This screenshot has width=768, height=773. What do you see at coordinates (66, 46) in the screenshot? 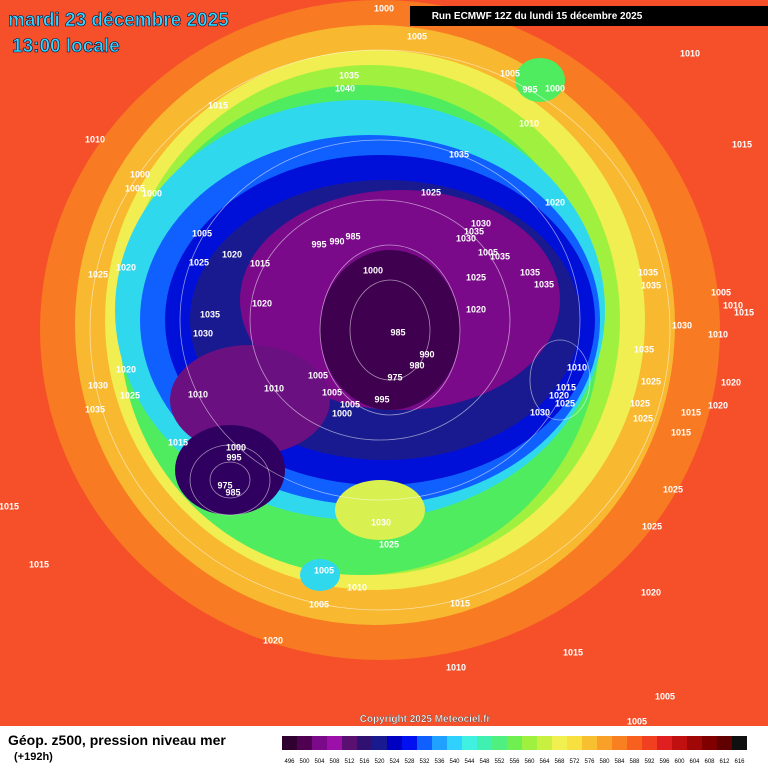
I see `map-time: 13:00 locale` at bounding box center [66, 46].